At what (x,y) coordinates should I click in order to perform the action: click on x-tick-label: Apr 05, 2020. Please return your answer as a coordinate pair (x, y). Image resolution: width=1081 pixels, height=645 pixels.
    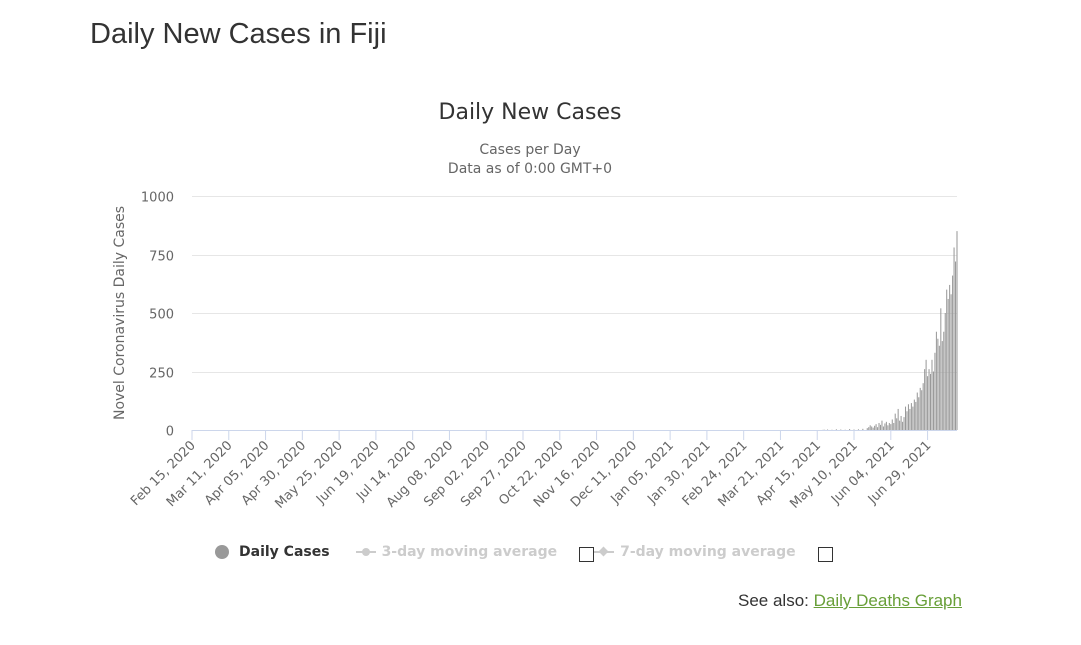
    Looking at the image, I should click on (237, 473).